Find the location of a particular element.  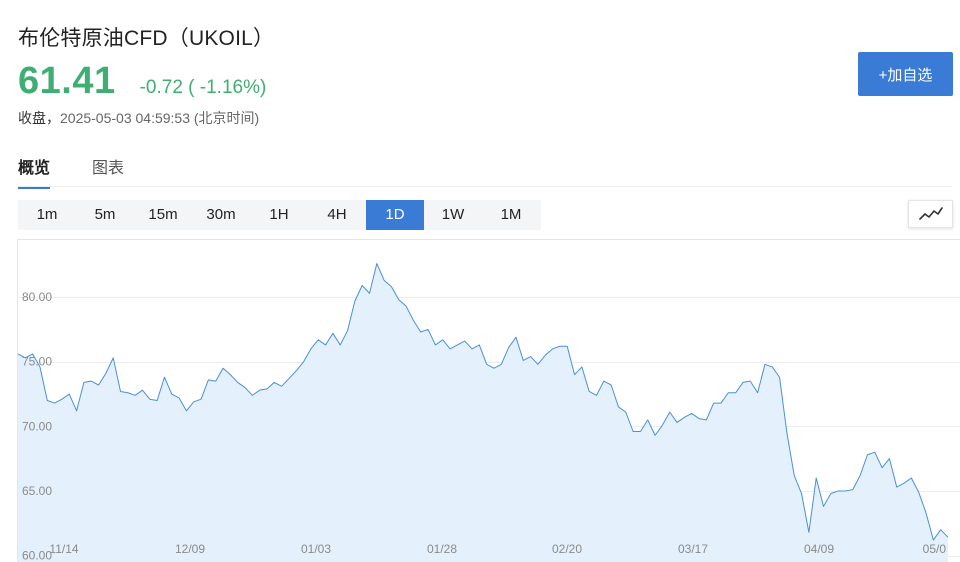

instrument-title: 布伦特原油CFD（UKOIL） is located at coordinates (146, 38).